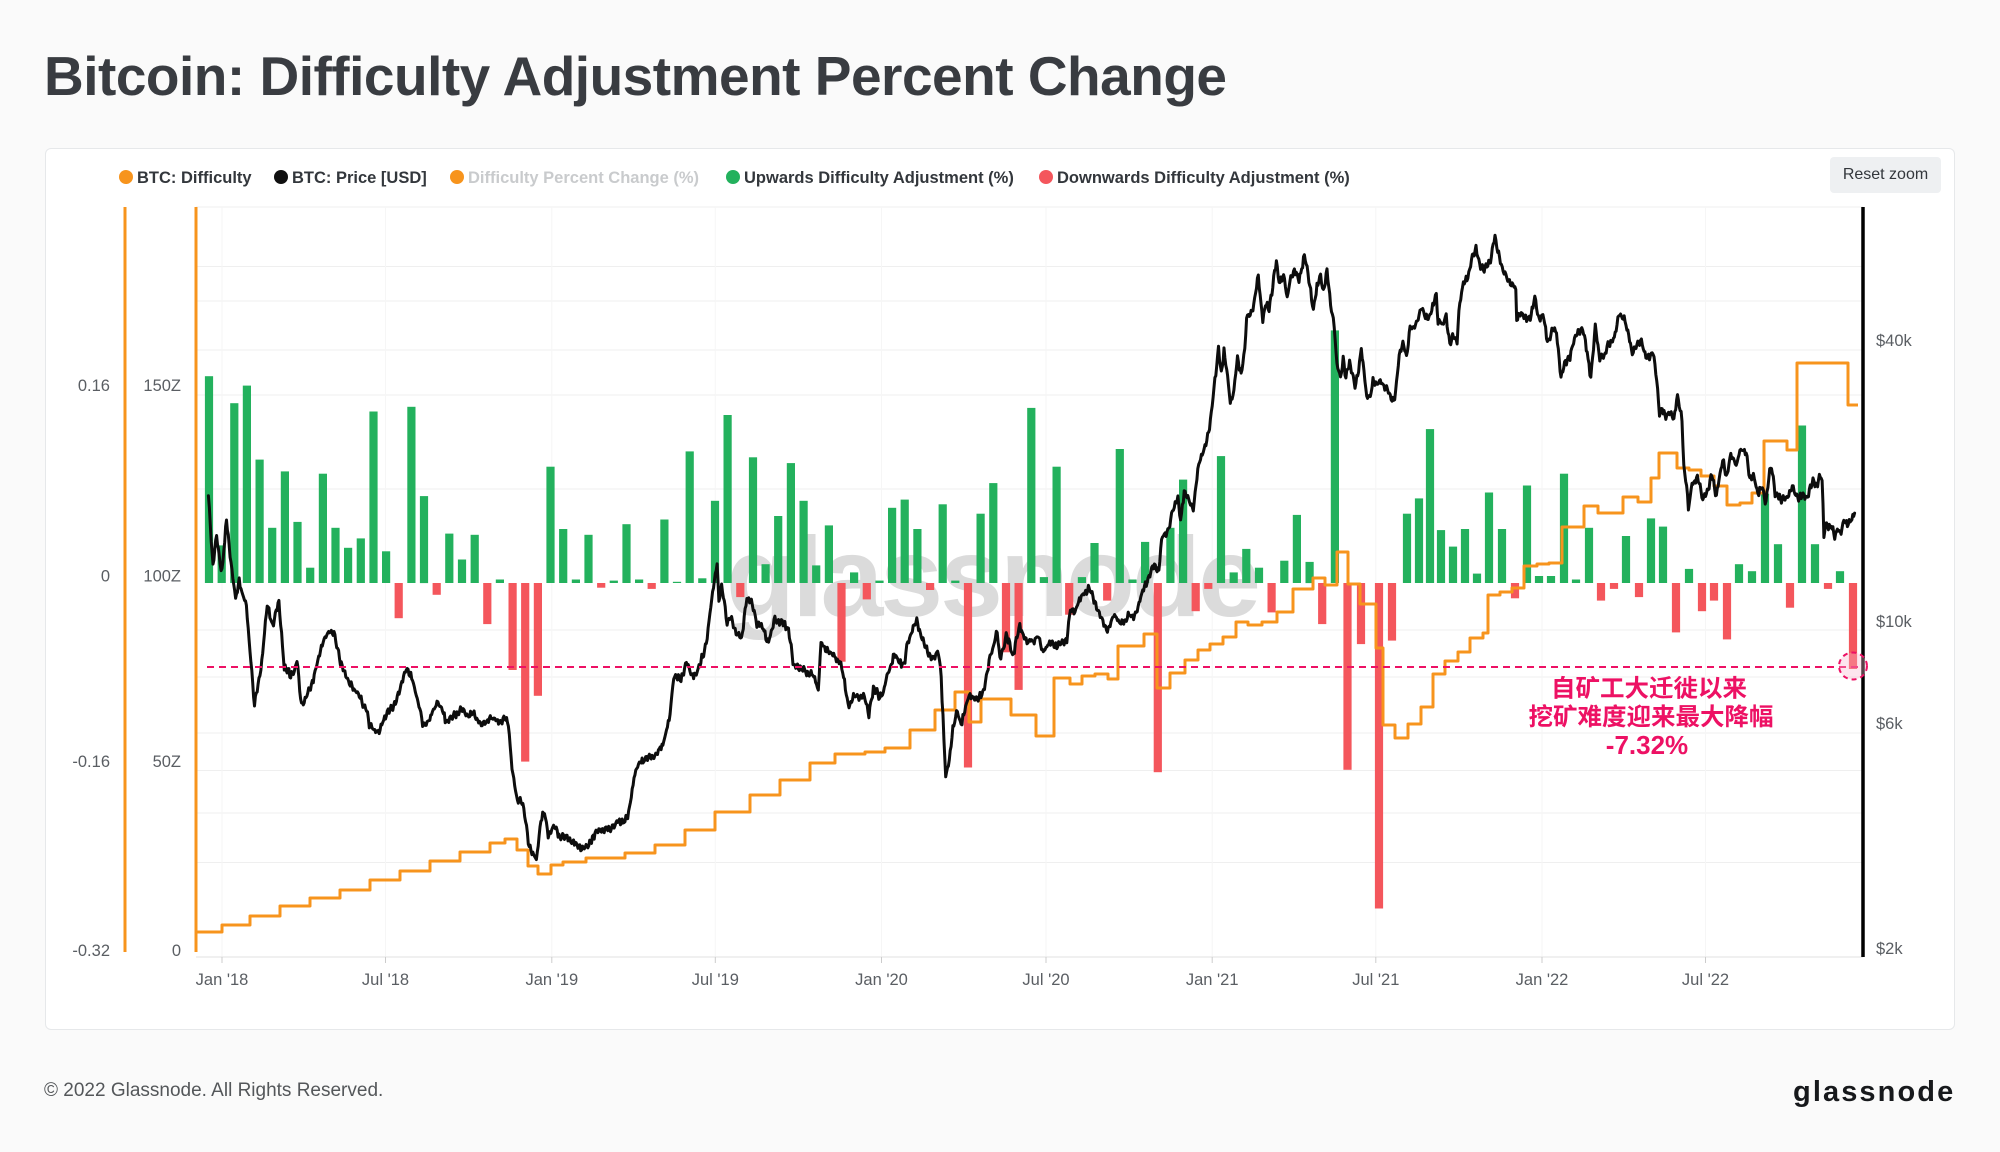 This screenshot has width=2000, height=1152. Describe the element at coordinates (1375, 980) in the screenshot. I see `svg-text: Jul '21` at that location.